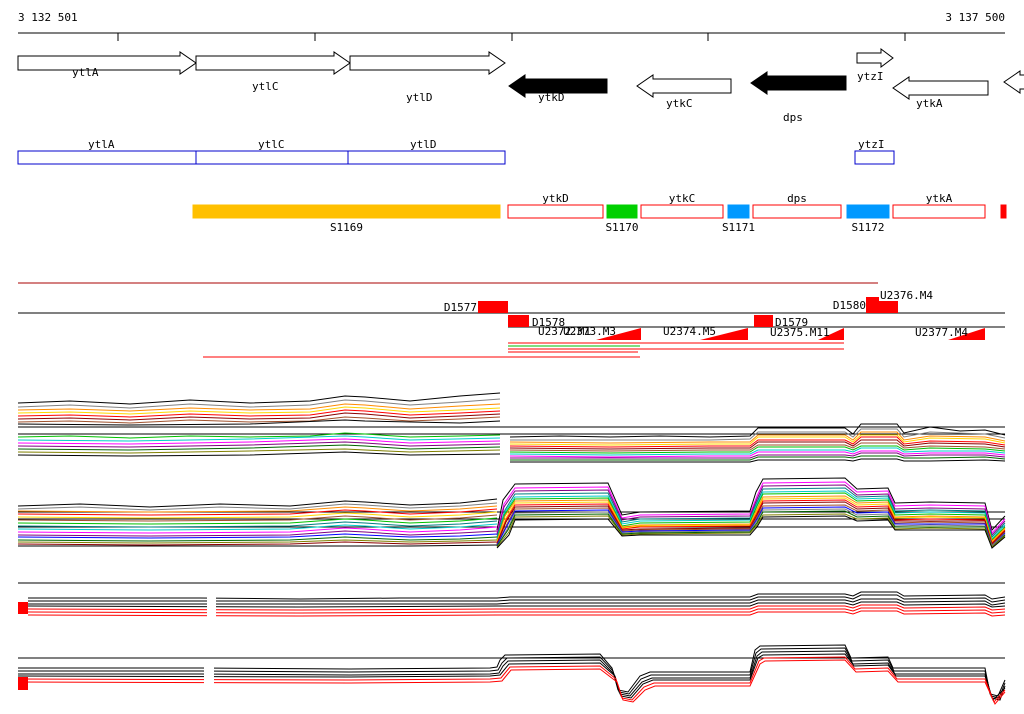 This screenshot has width=1024, height=714. I want to click on gene-box-label-ytlC: ytlC, so click(271, 144).